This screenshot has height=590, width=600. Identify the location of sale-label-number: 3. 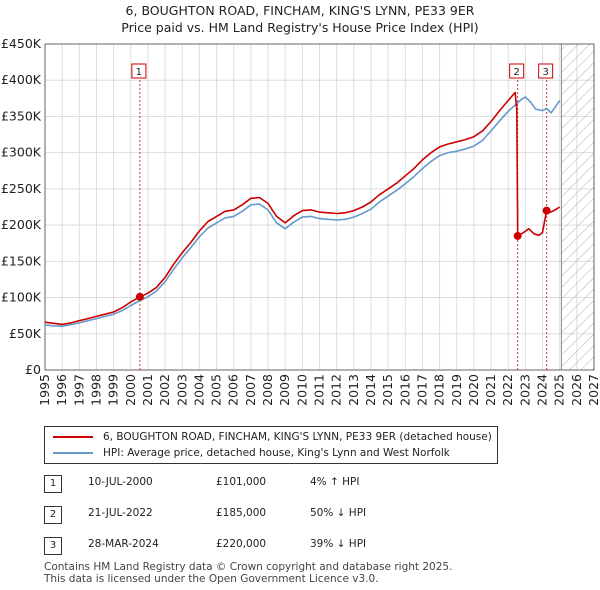
(545, 72).